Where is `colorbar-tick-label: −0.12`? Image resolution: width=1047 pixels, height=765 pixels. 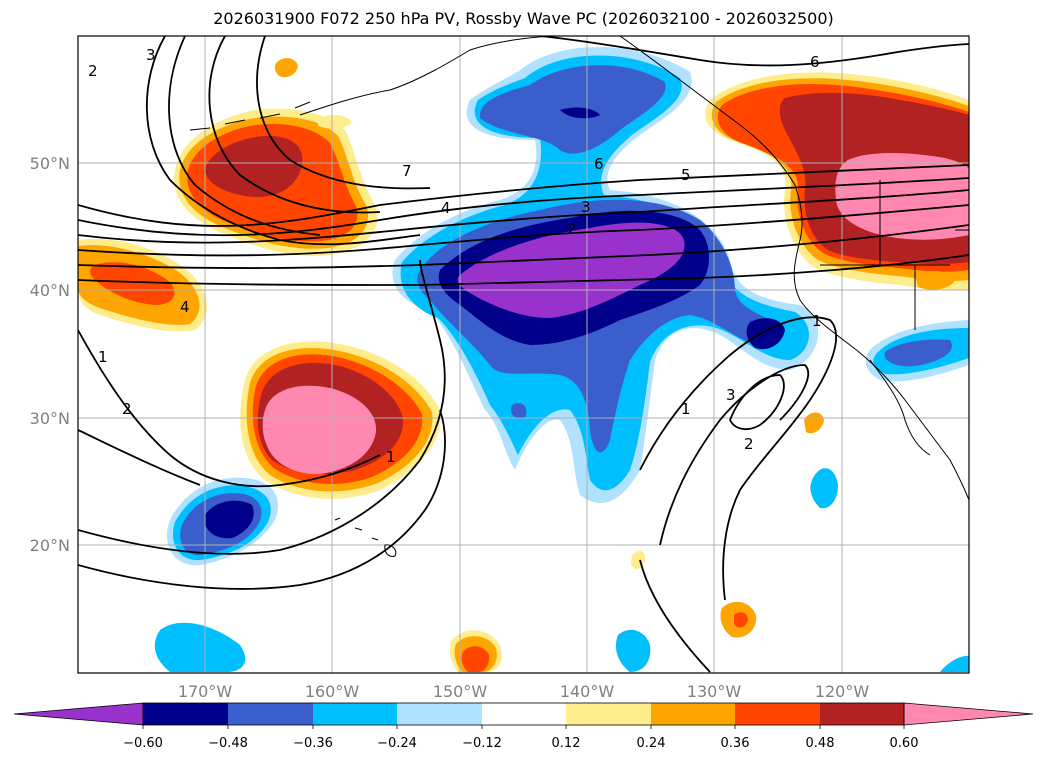 colorbar-tick-label: −0.12 is located at coordinates (482, 743).